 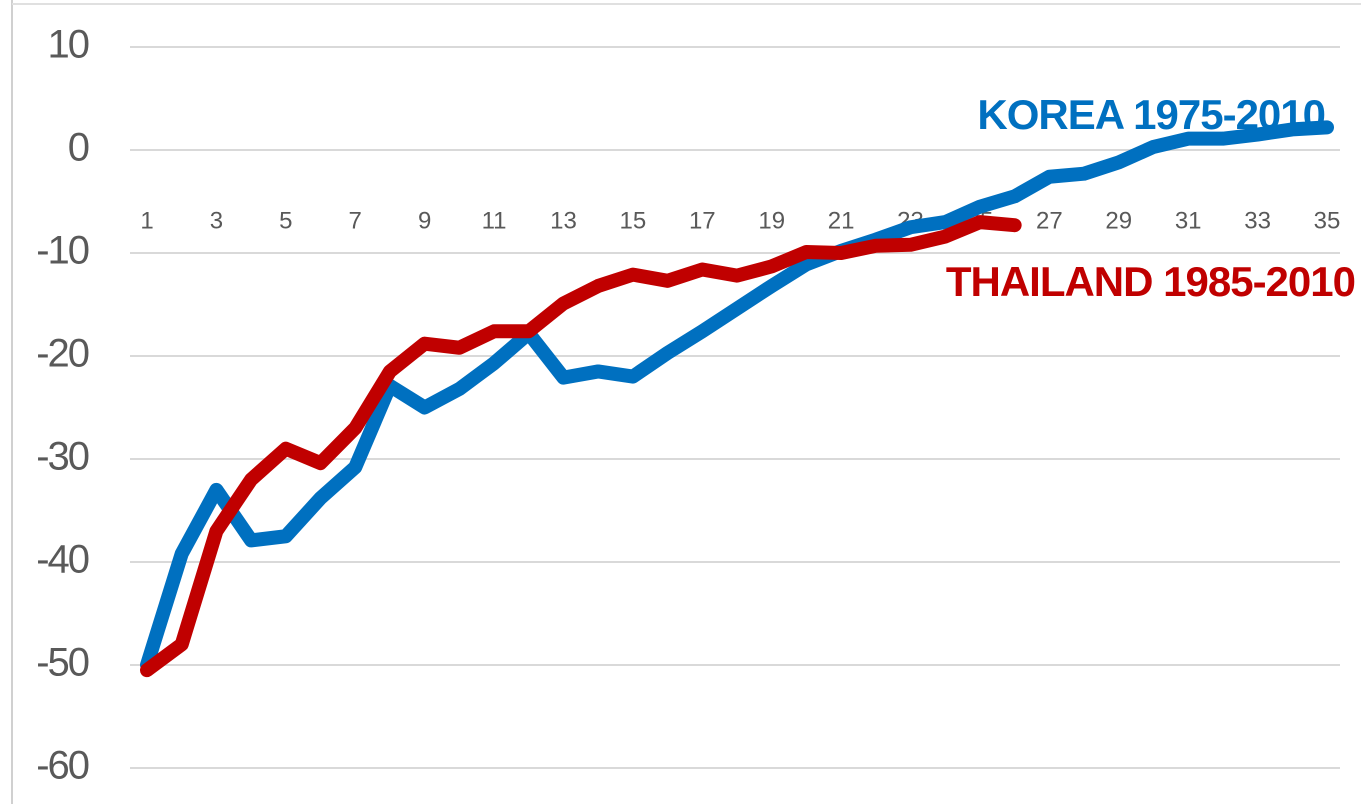 What do you see at coordinates (285, 220) in the screenshot?
I see `x-tick-label: 5` at bounding box center [285, 220].